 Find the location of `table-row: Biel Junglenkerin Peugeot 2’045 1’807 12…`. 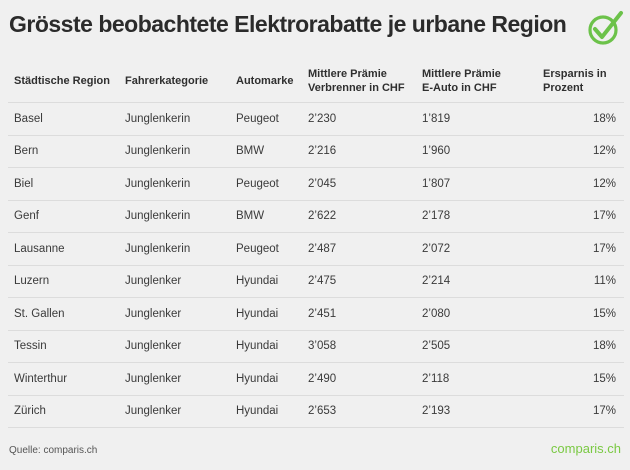

table-row: Biel Junglenkerin Peugeot 2’045 1’807 12… is located at coordinates (316, 184).